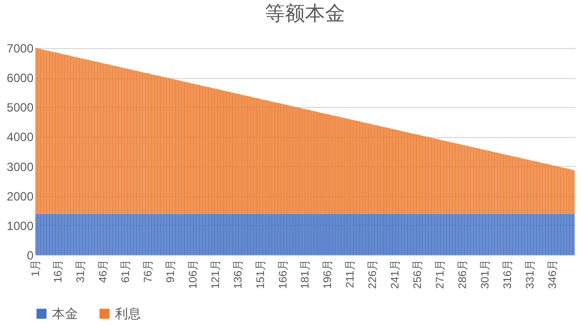  I want to click on x-tick-label: 316月, so click(508, 274).